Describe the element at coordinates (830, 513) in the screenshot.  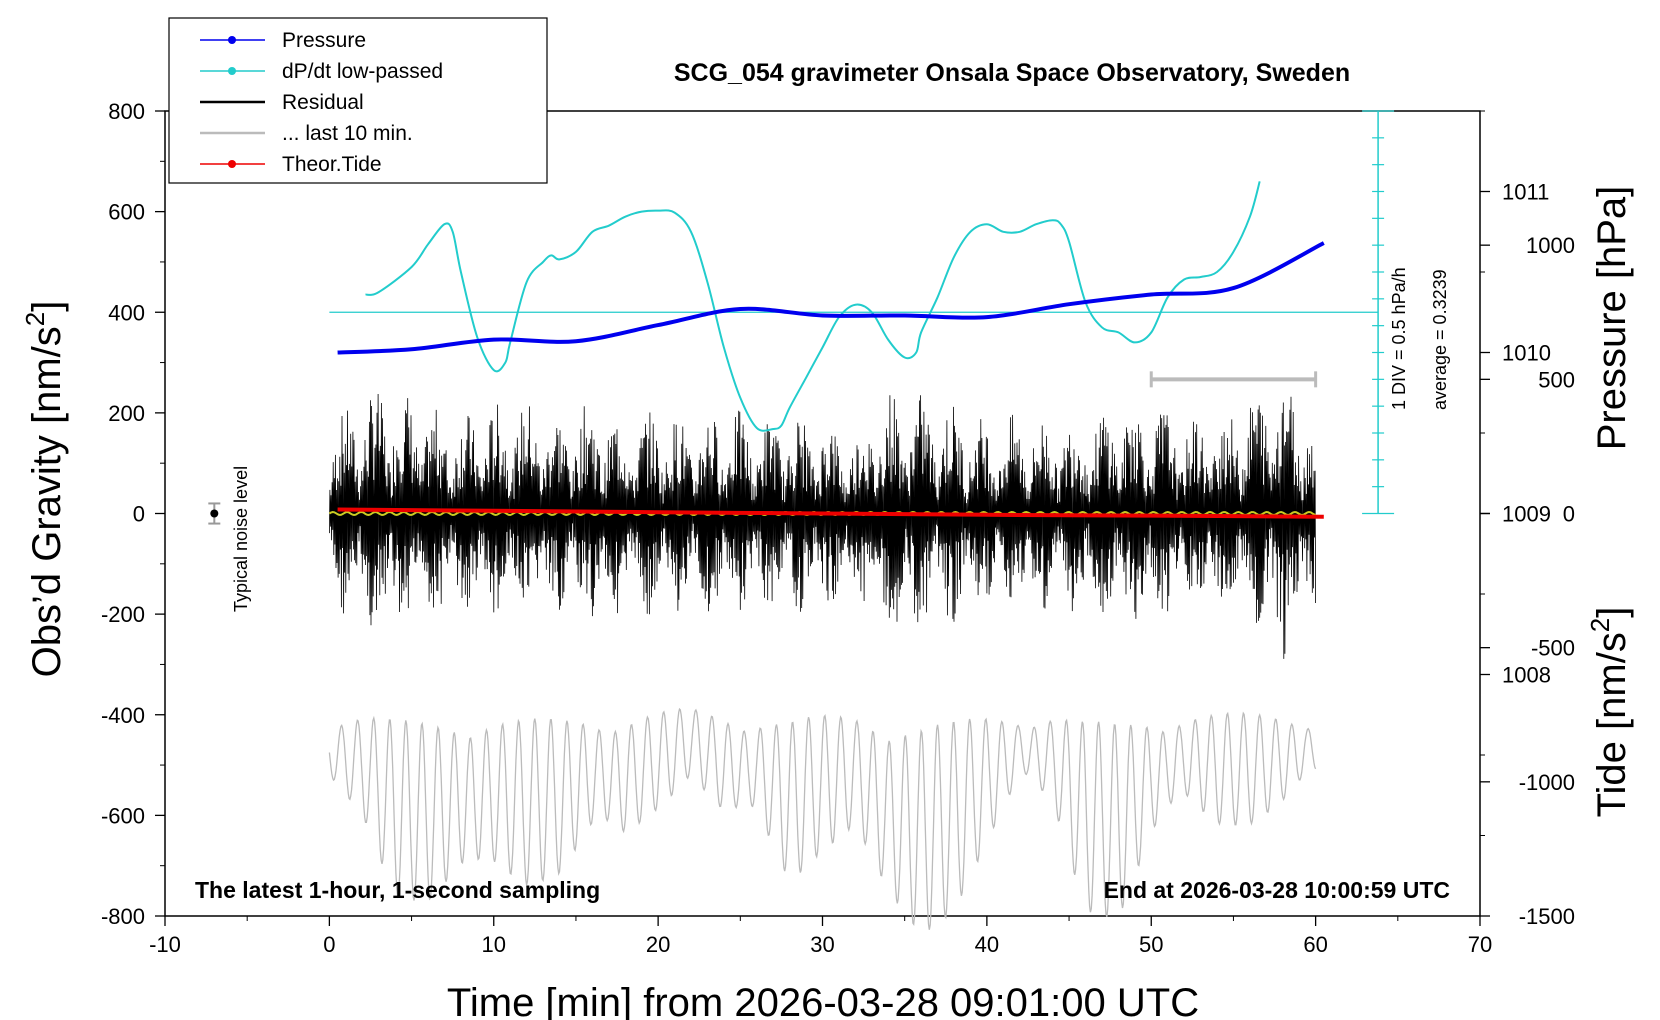
I see `tide-line` at that location.